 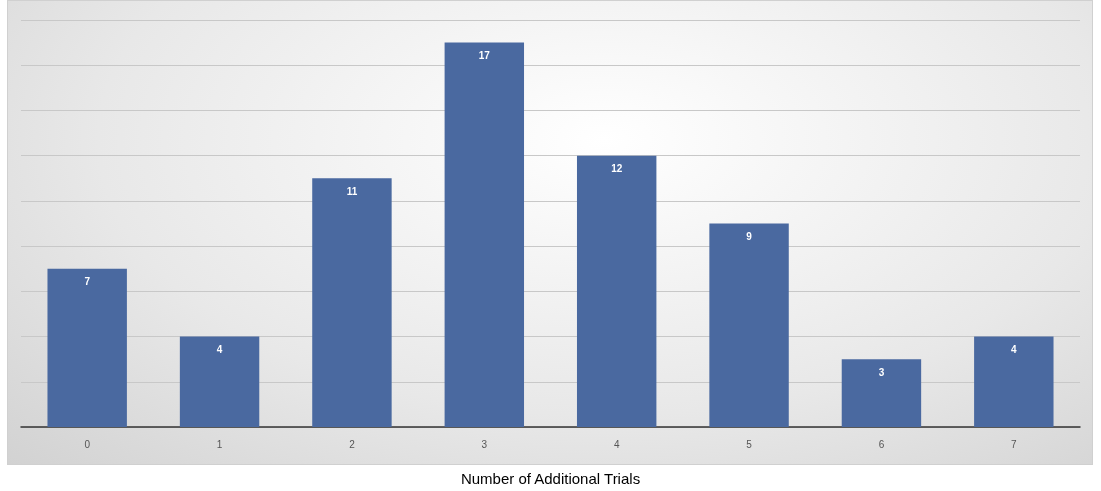 What do you see at coordinates (352, 444) in the screenshot?
I see `x-tick-label: 2` at bounding box center [352, 444].